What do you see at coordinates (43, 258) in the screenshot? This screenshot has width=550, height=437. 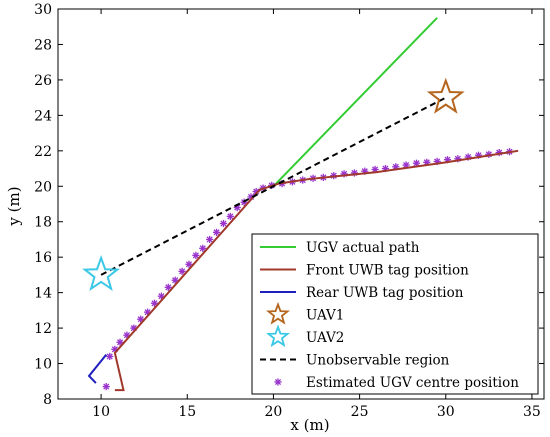 I see `y-tick-label: 16` at bounding box center [43, 258].